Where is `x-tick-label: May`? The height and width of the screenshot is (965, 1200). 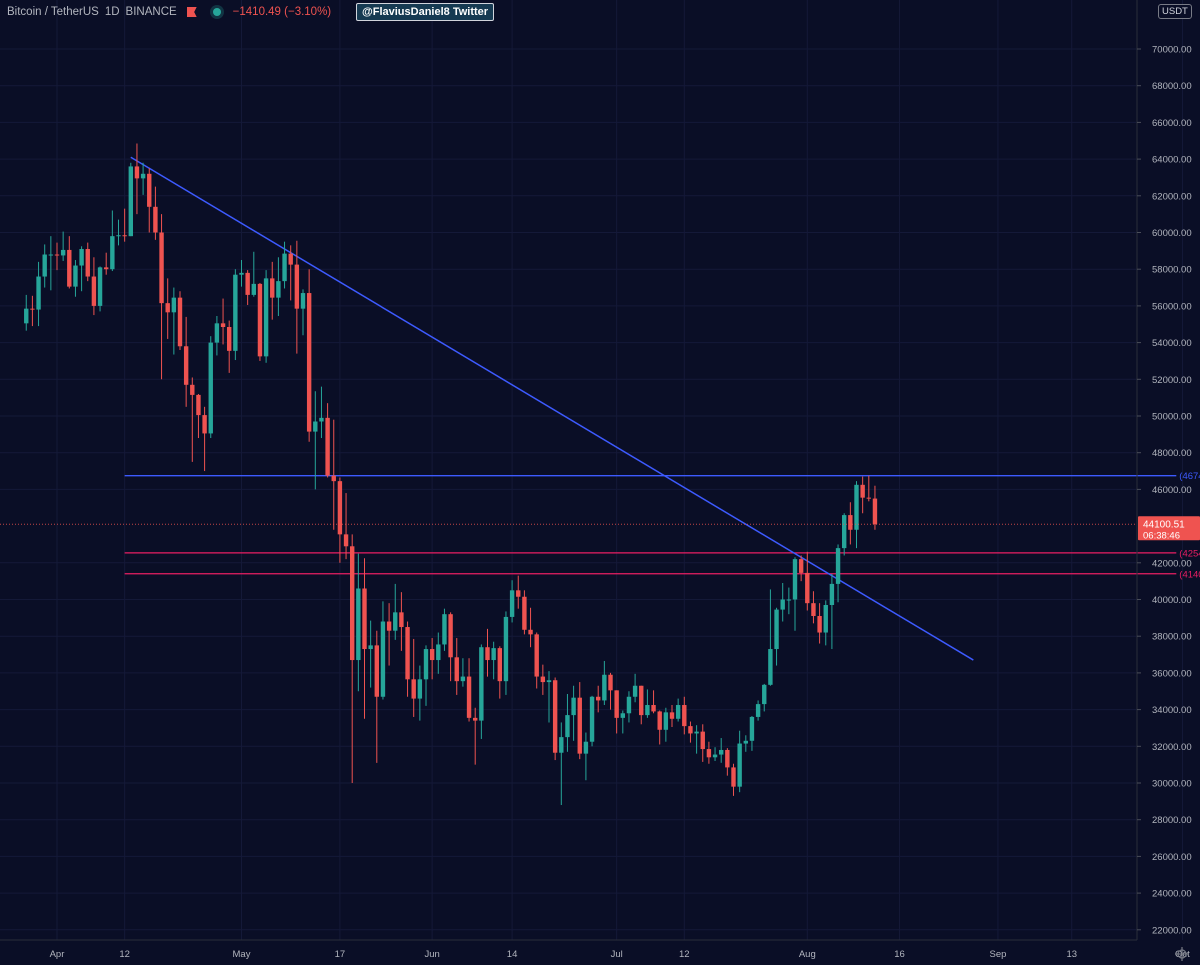
x-tick-label: May is located at coordinates (242, 954).